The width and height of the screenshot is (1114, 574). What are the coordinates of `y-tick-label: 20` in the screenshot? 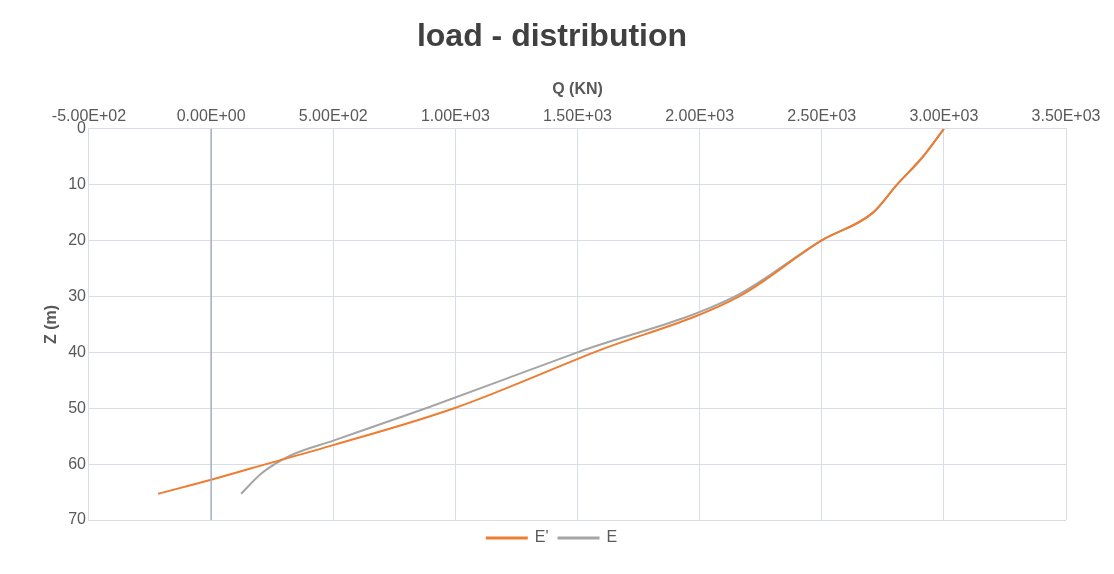 It's located at (77, 239).